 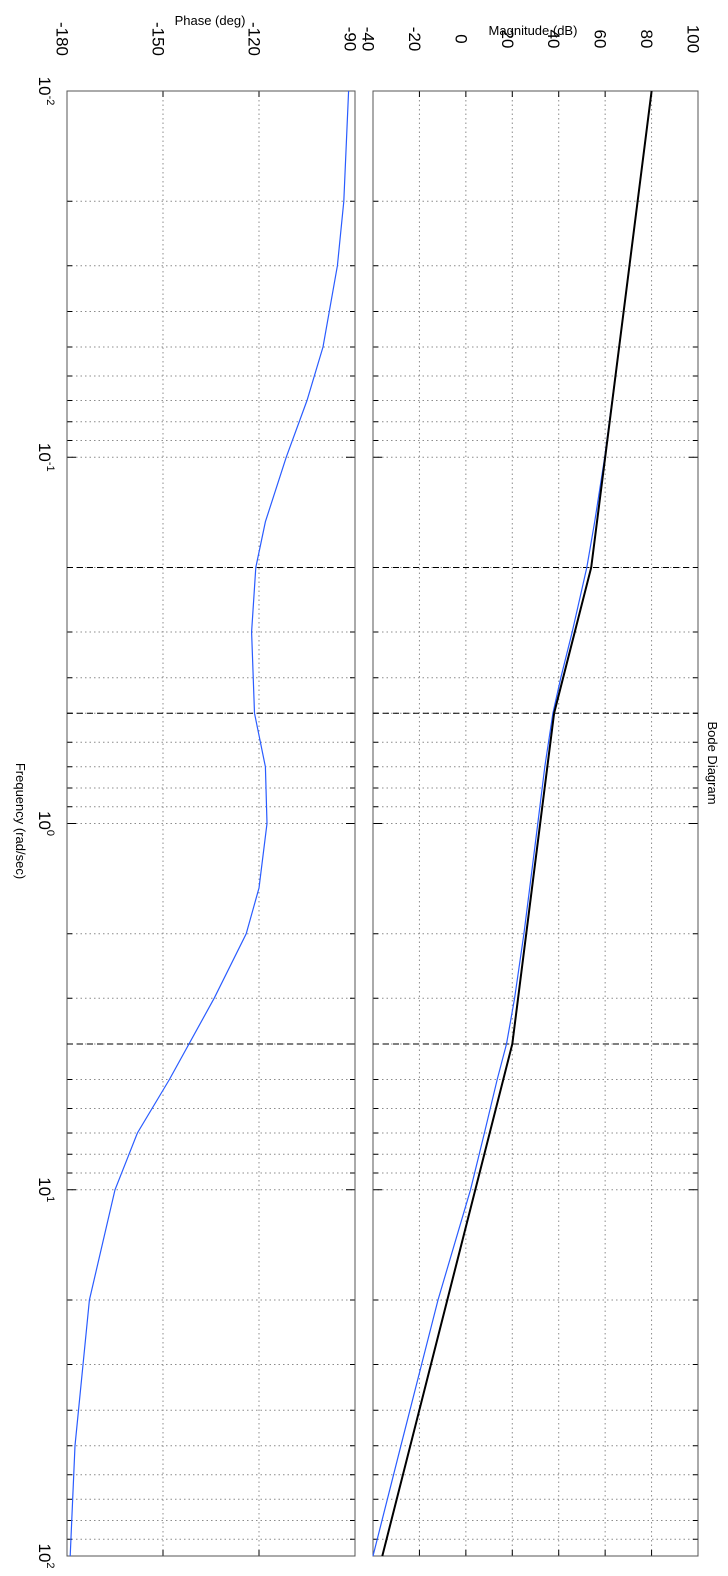 What do you see at coordinates (414, 39) in the screenshot?
I see `magnitude-y-tick-label: -20` at bounding box center [414, 39].